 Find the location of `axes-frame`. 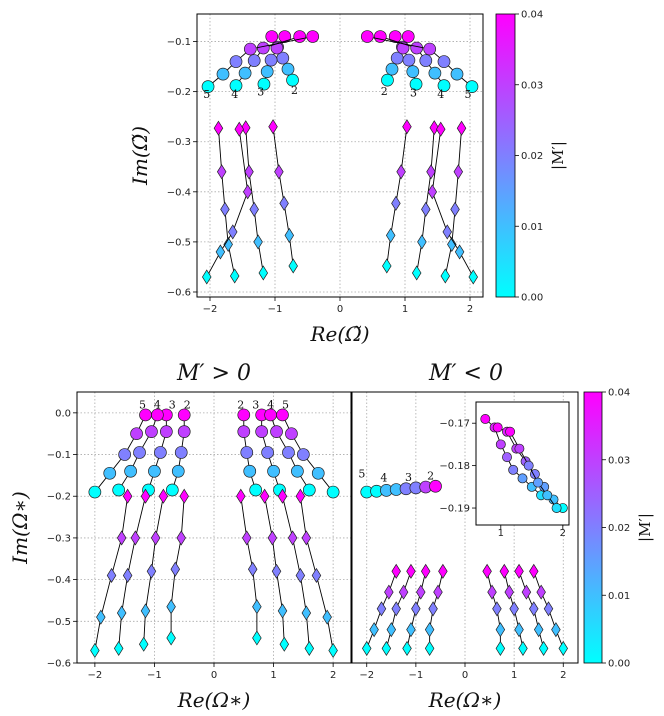

axes-frame is located at coordinates (522, 463).